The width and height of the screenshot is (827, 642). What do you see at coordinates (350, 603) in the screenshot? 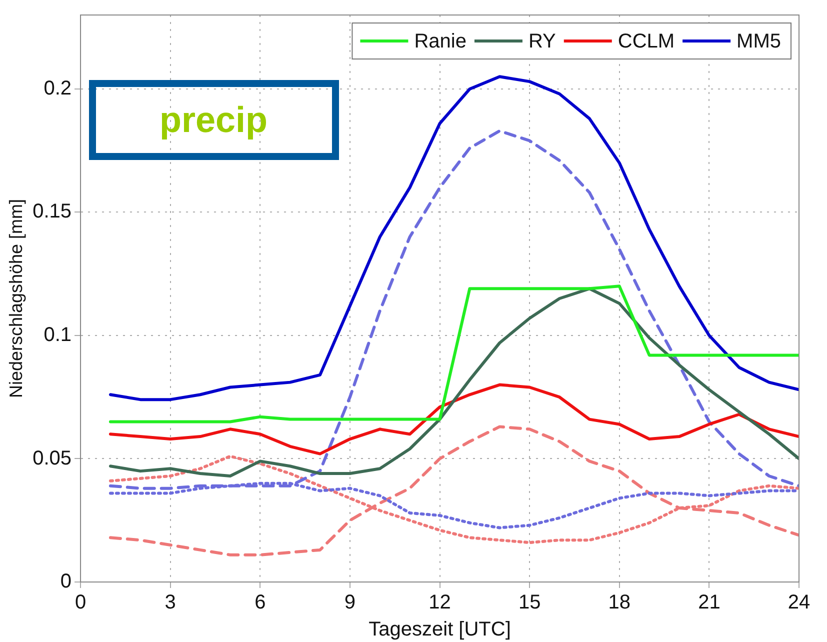
I see `x-tick-label: 9` at bounding box center [350, 603].